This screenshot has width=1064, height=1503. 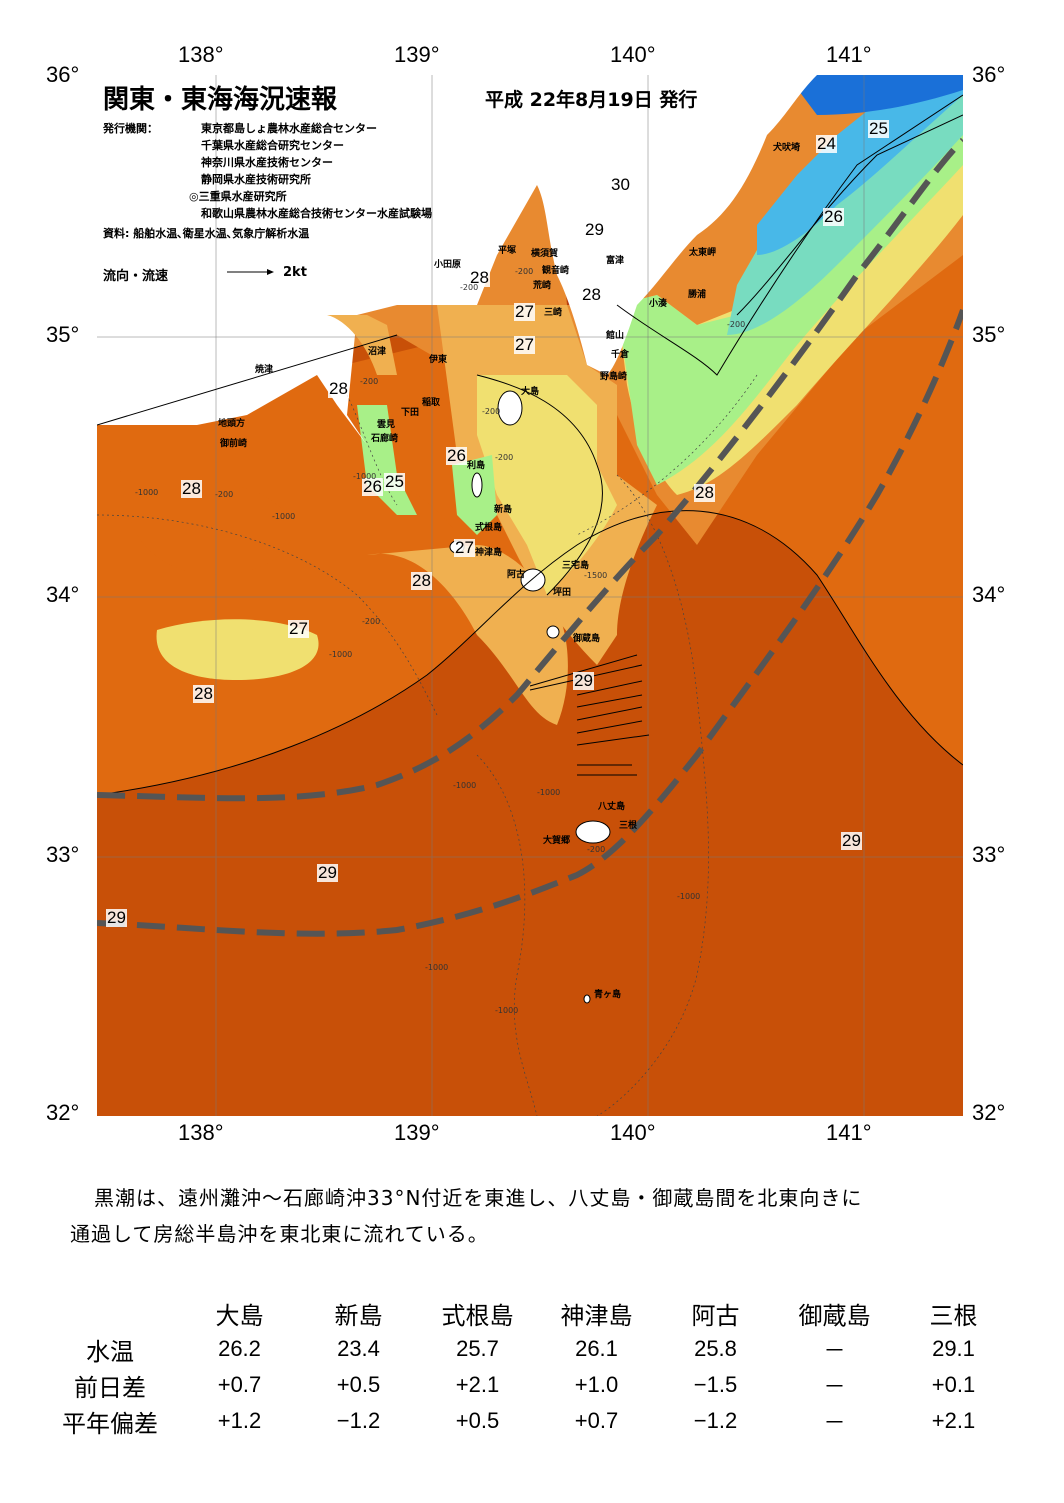 What do you see at coordinates (295, 272) in the screenshot?
I see `legend-scale: 2kt` at bounding box center [295, 272].